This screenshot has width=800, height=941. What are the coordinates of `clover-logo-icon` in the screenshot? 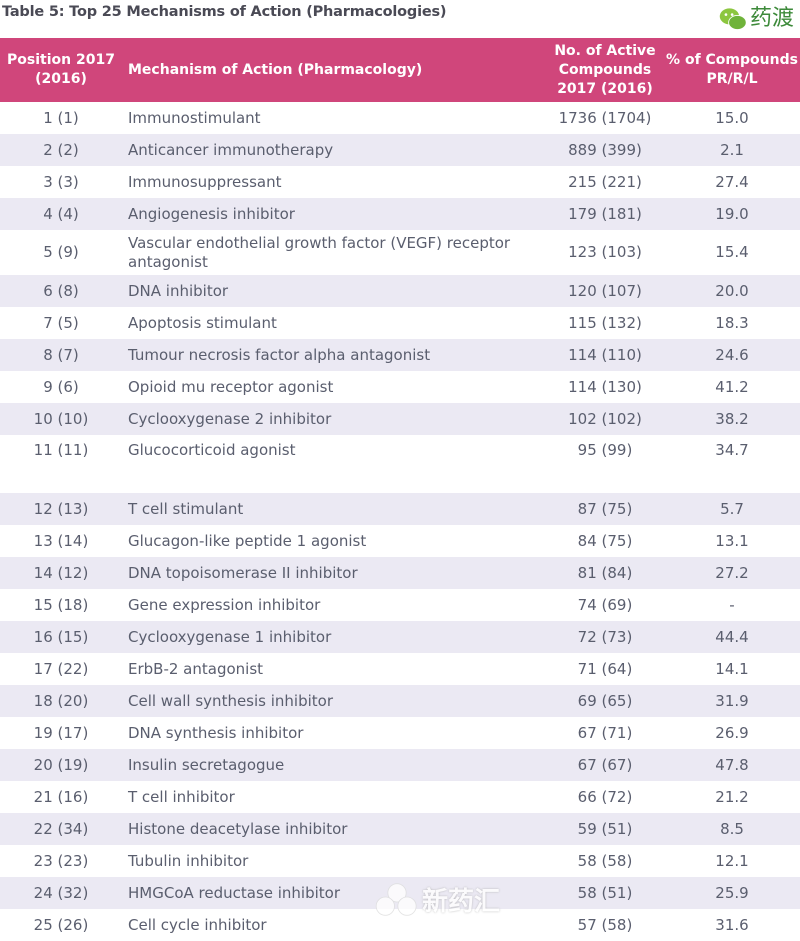 It's located at (396, 899).